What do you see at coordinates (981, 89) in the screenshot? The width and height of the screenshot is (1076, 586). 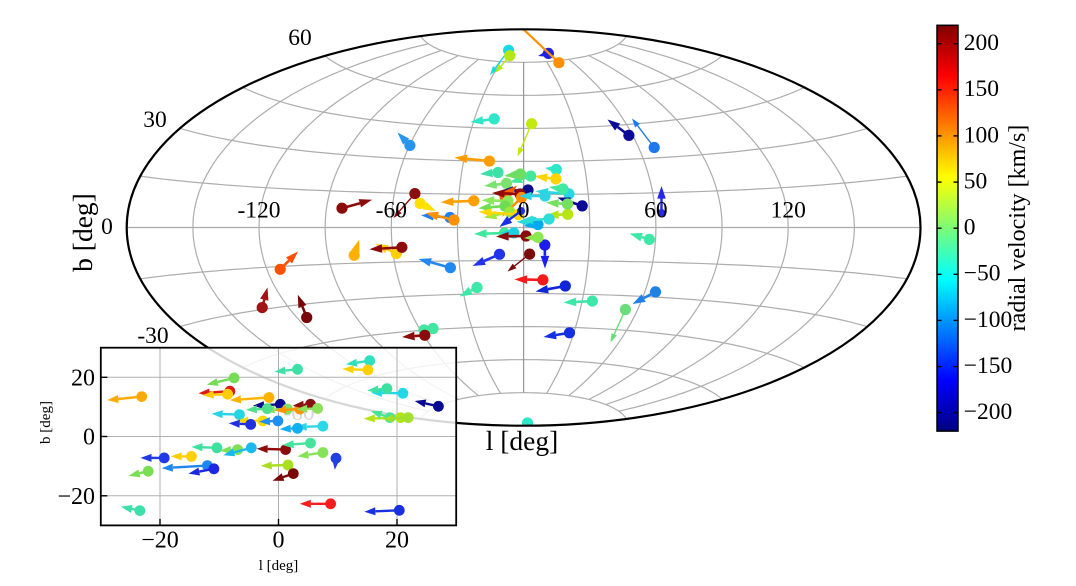 I see `svg-text: 150` at bounding box center [981, 89].